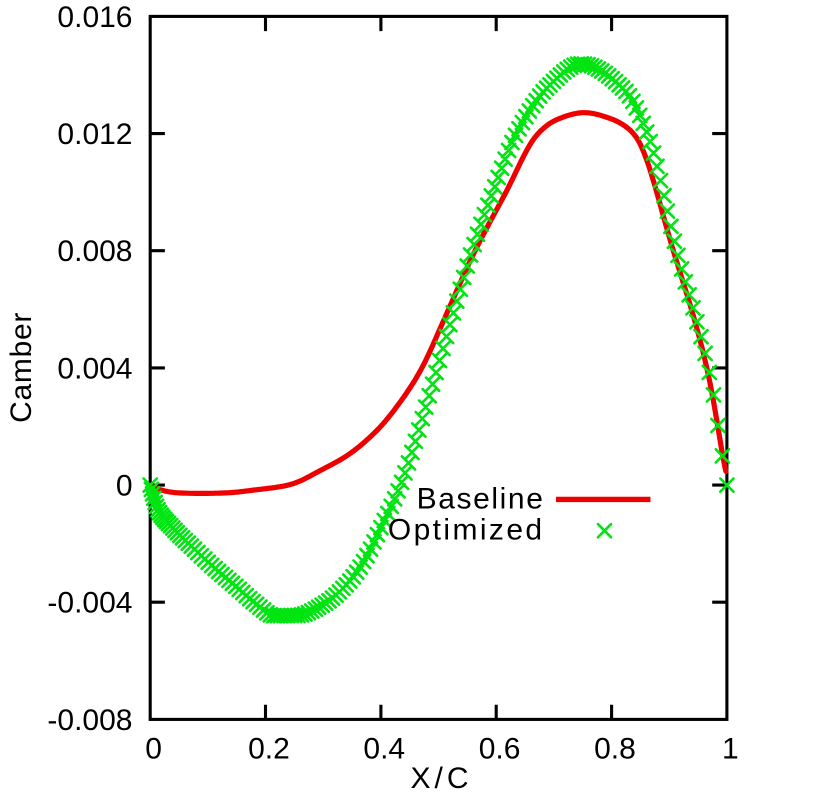 This screenshot has height=800, width=825. Describe the element at coordinates (441, 778) in the screenshot. I see `svg-text: X/C` at that location.